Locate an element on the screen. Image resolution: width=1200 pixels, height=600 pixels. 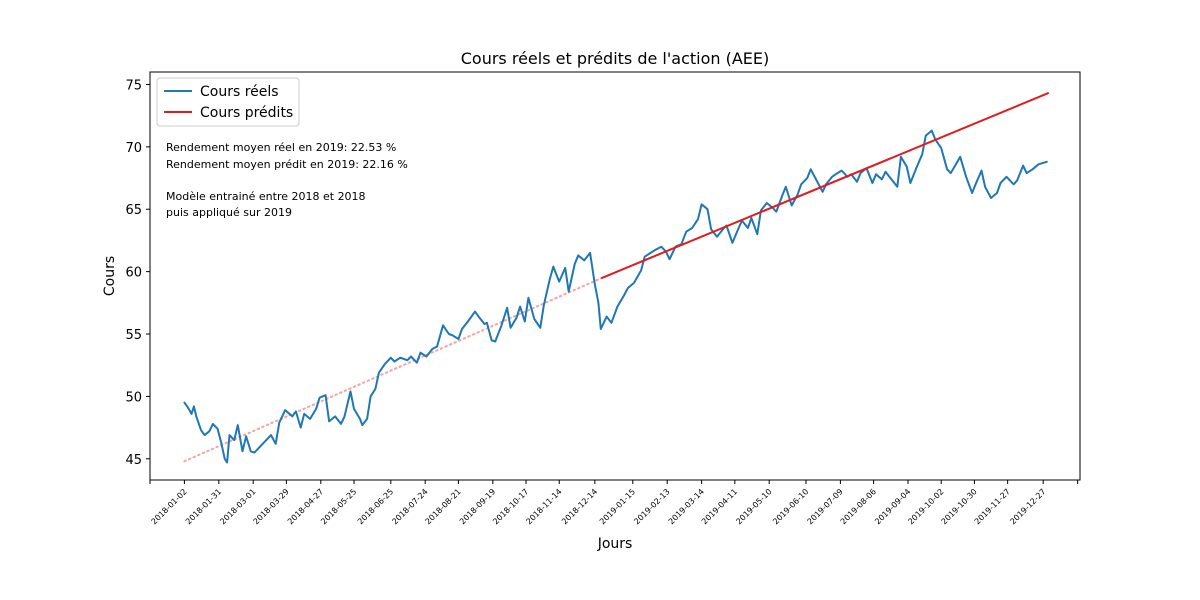
annotation-real-return: Rendement moyen réel en 2019: 22.53 % is located at coordinates (281, 147).